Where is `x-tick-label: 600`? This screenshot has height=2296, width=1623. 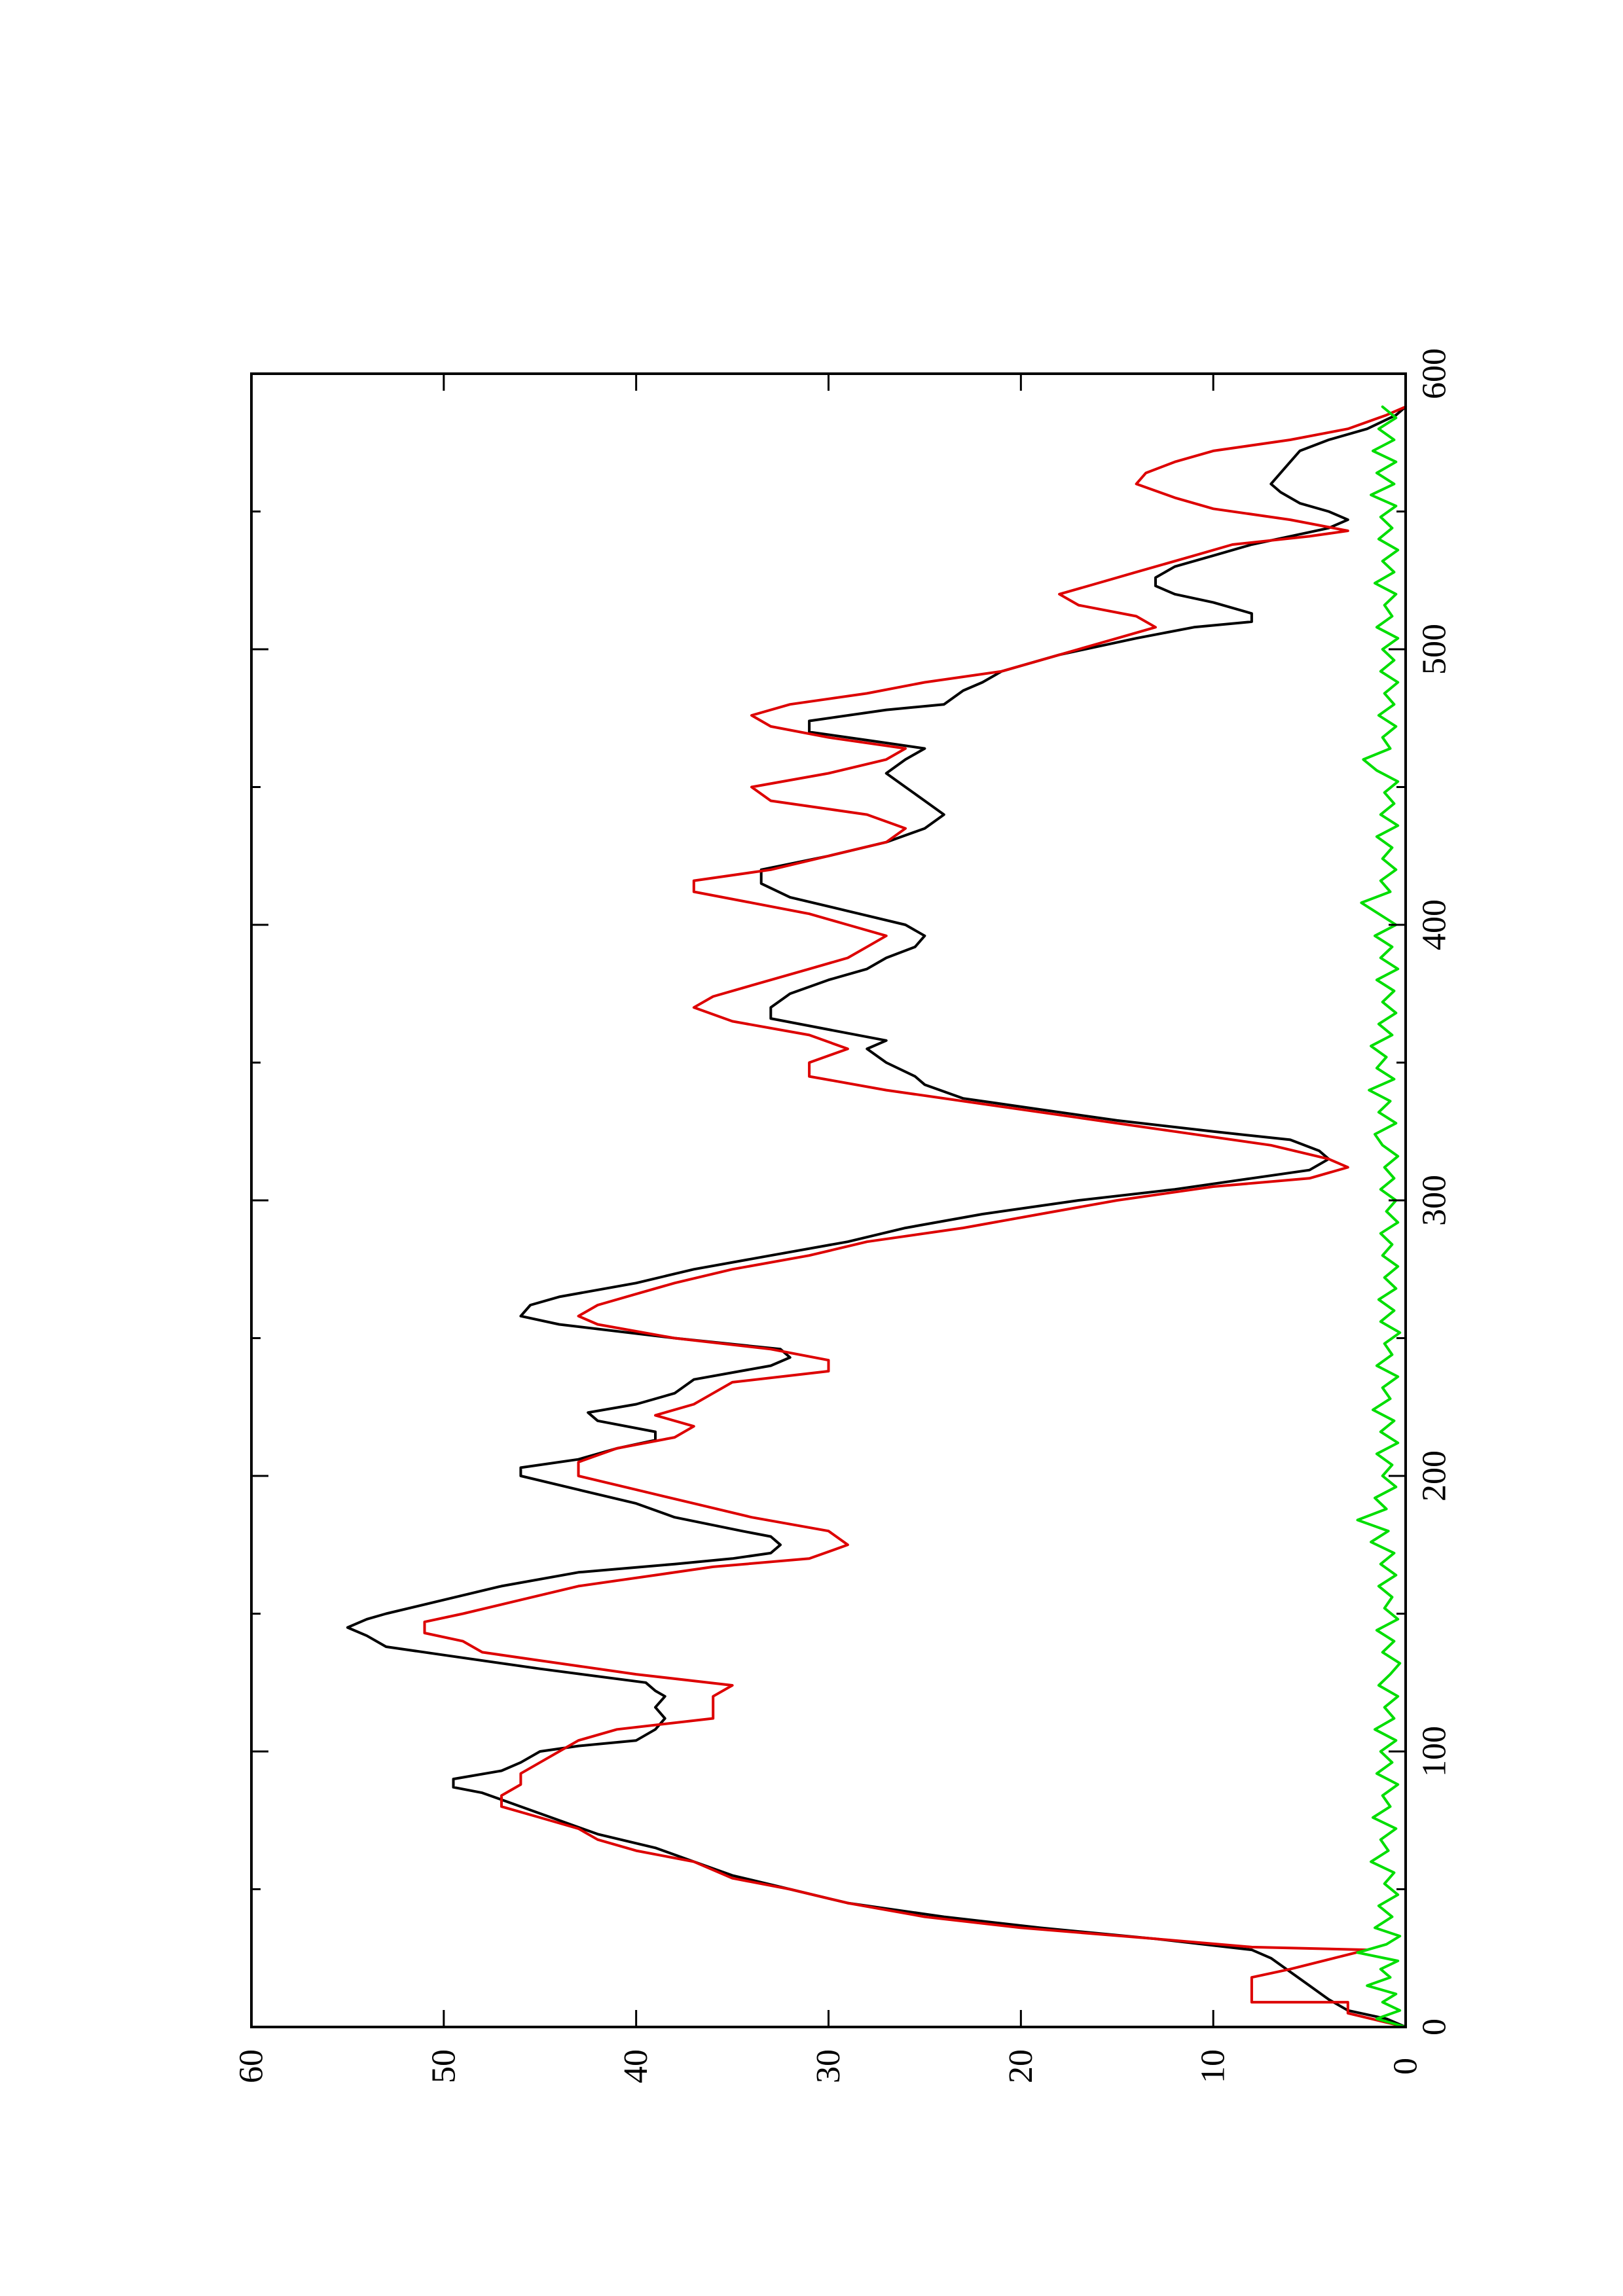
x-tick-label: 600 is located at coordinates (1434, 373).